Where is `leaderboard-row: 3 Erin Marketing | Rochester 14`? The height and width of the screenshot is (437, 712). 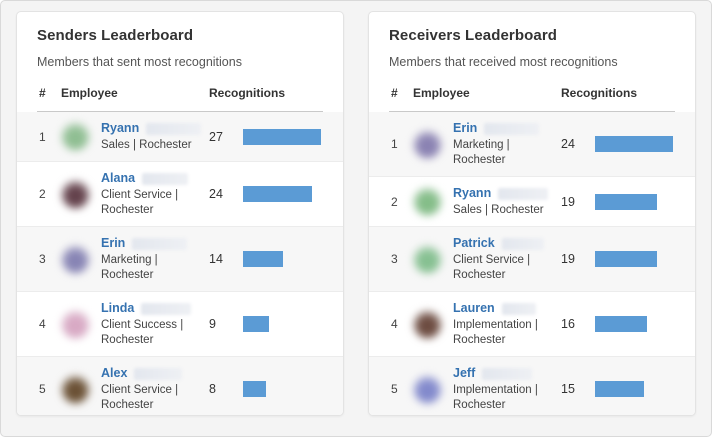
leaderboard-row: 3 Erin Marketing | Rochester 14 is located at coordinates (180, 259).